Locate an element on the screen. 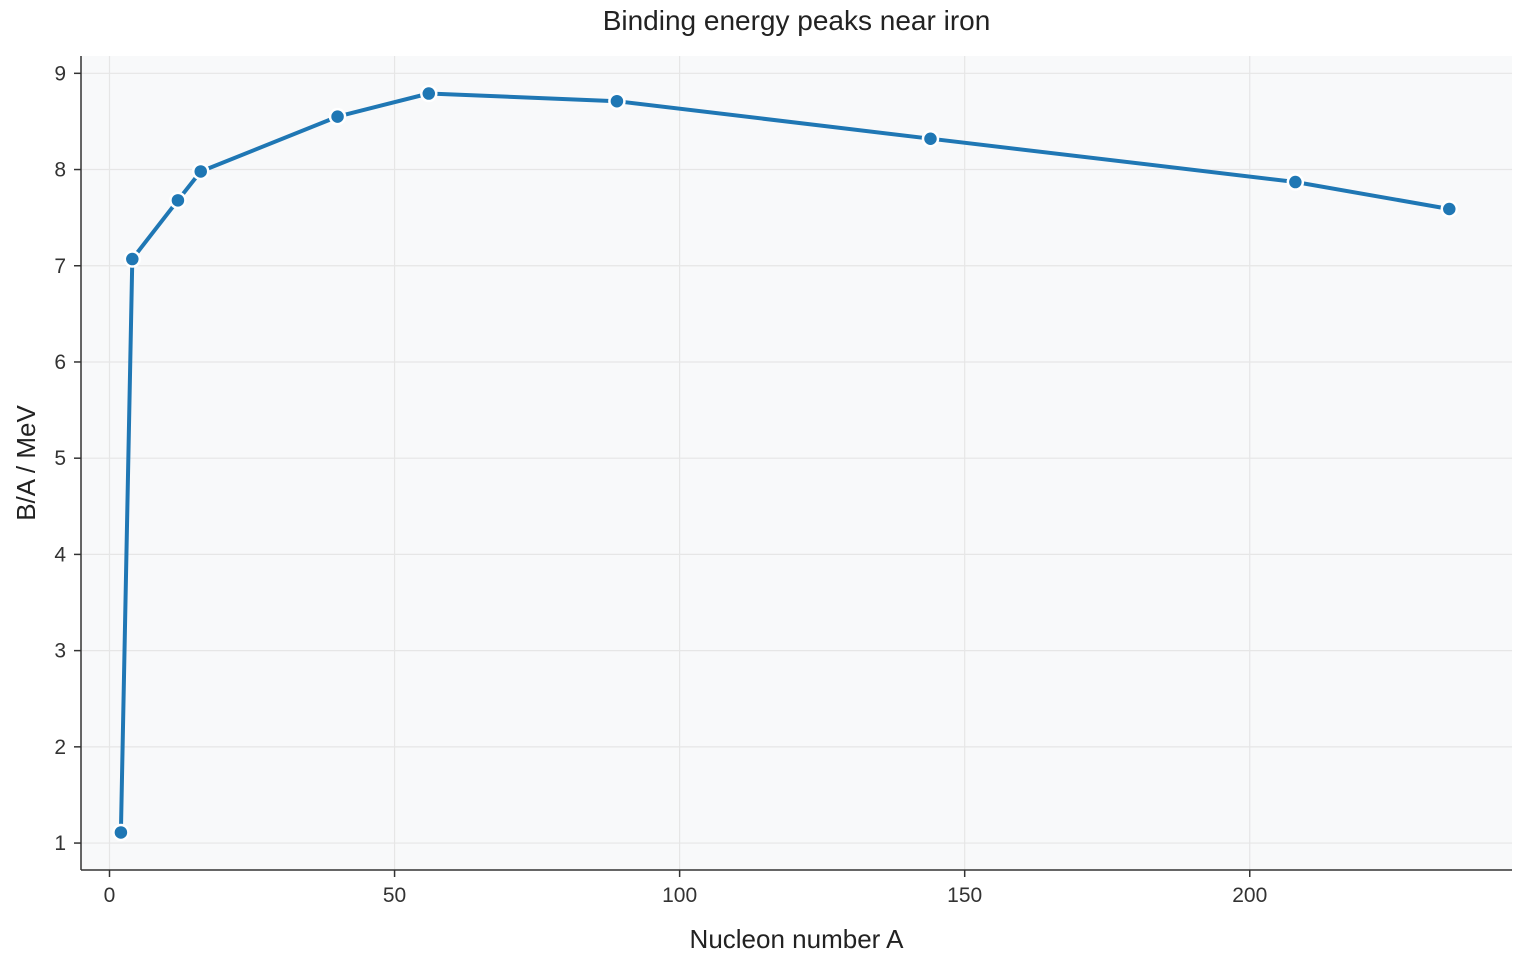 The height and width of the screenshot is (960, 1520). x-tick-label: 0 is located at coordinates (110, 895).